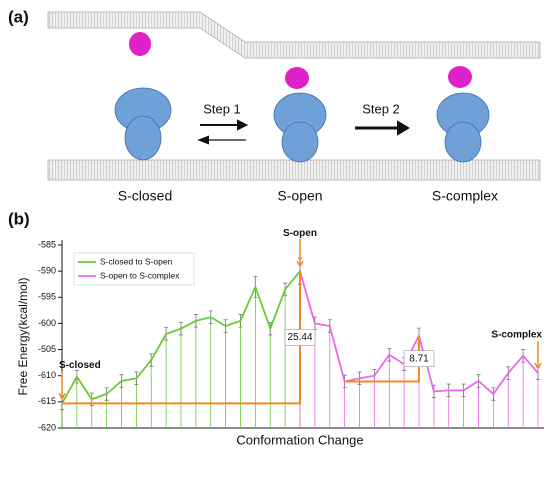  What do you see at coordinates (47, 349) in the screenshot?
I see `y-tick-label: -505` at bounding box center [47, 349].